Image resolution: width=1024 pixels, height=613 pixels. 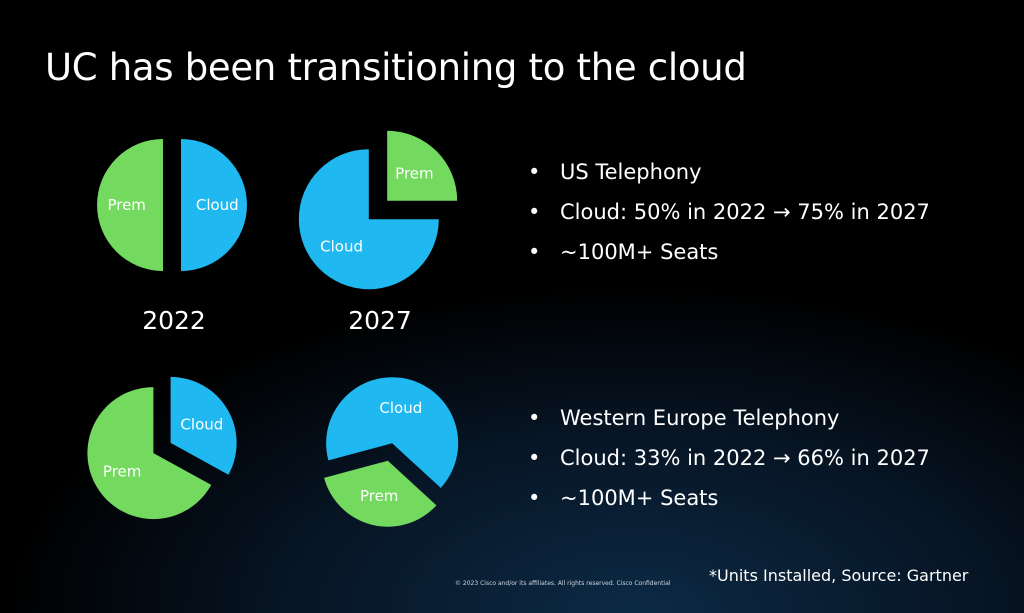 I want to click on pie-us-2022: Cloud Prem, so click(x=172, y=205).